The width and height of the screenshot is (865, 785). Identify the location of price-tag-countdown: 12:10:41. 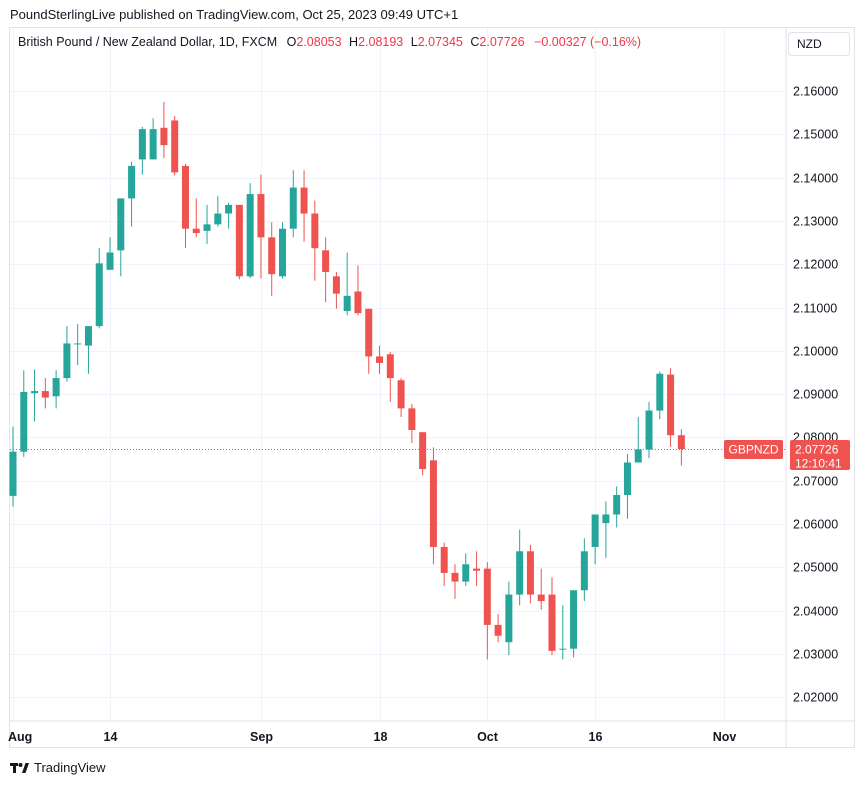
(818, 464).